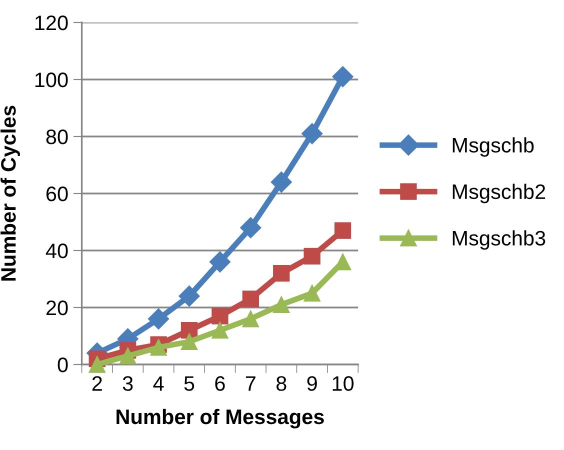  I want to click on x-tick-label: 3, so click(127, 383).